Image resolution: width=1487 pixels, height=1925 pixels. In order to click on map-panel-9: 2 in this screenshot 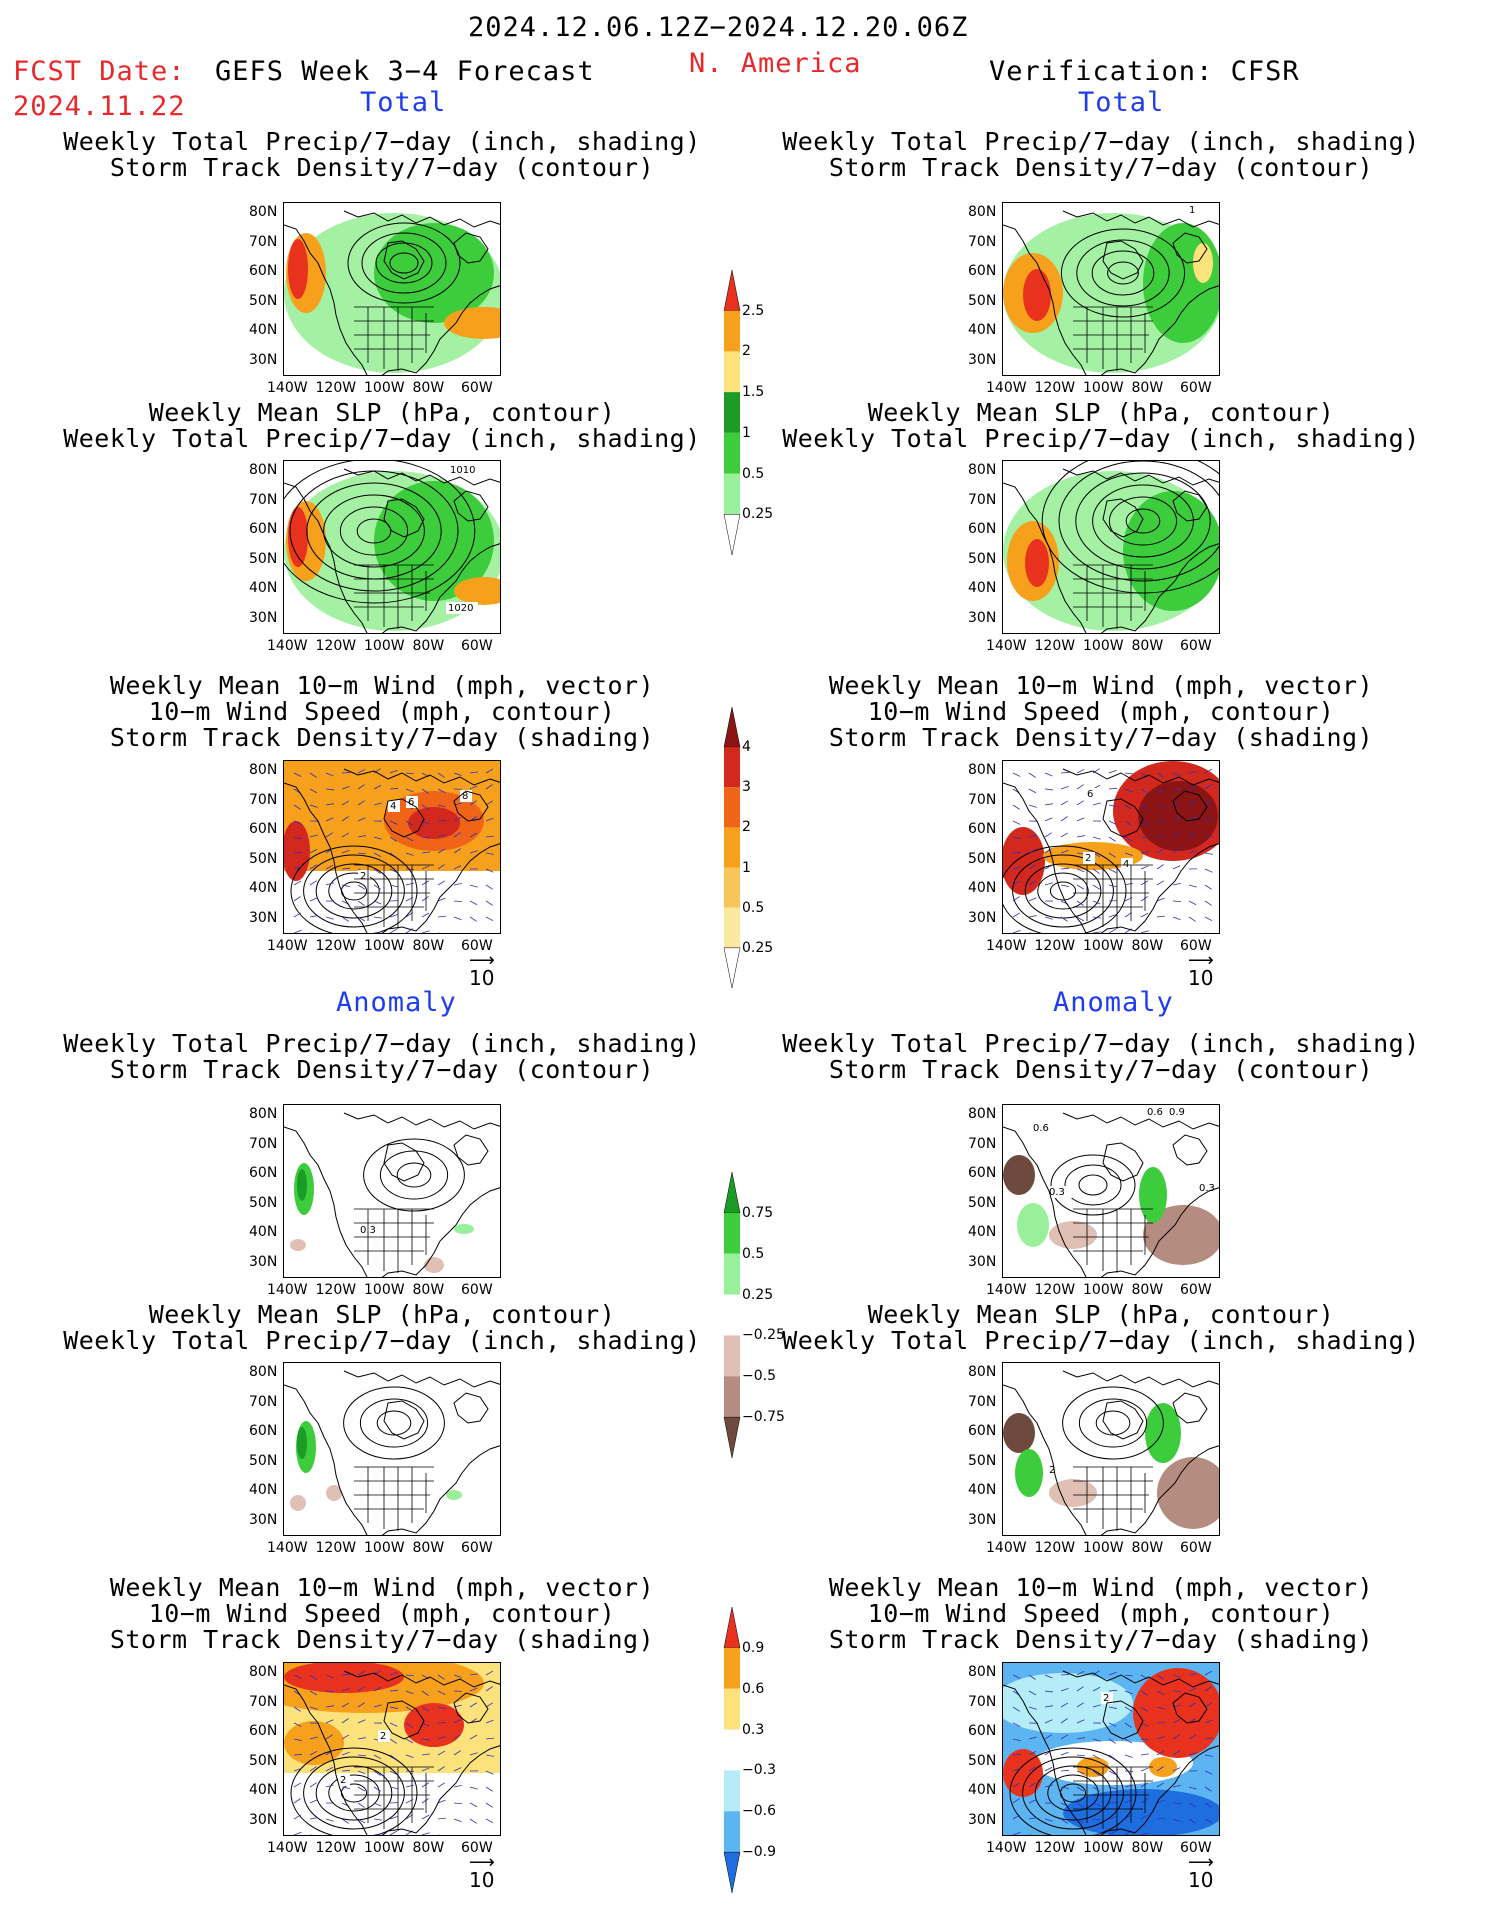, I will do `click(1111, 1449)`.